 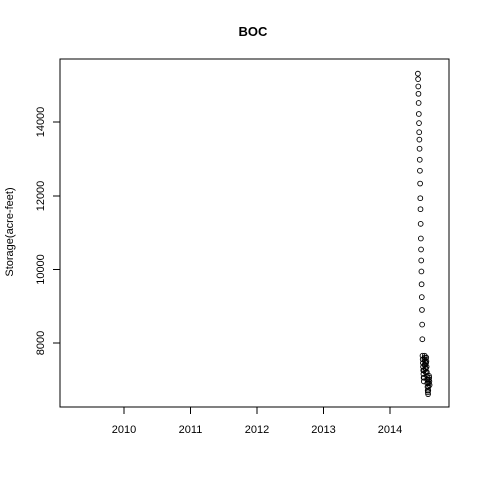 I want to click on y-tick-label: 12000, so click(x=41, y=196).